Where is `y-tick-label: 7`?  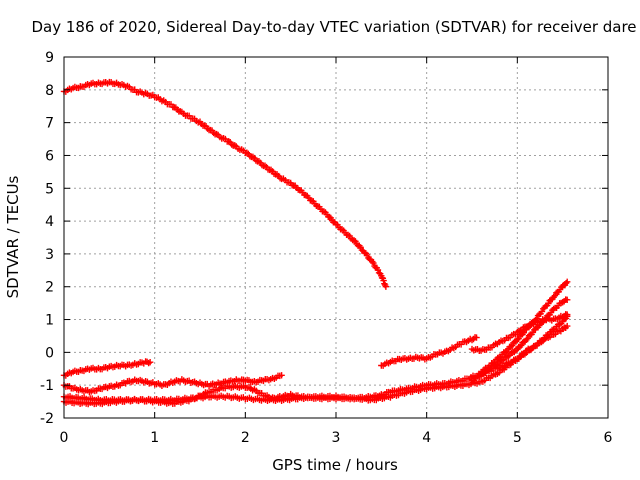 y-tick-label: 7 is located at coordinates (49, 124).